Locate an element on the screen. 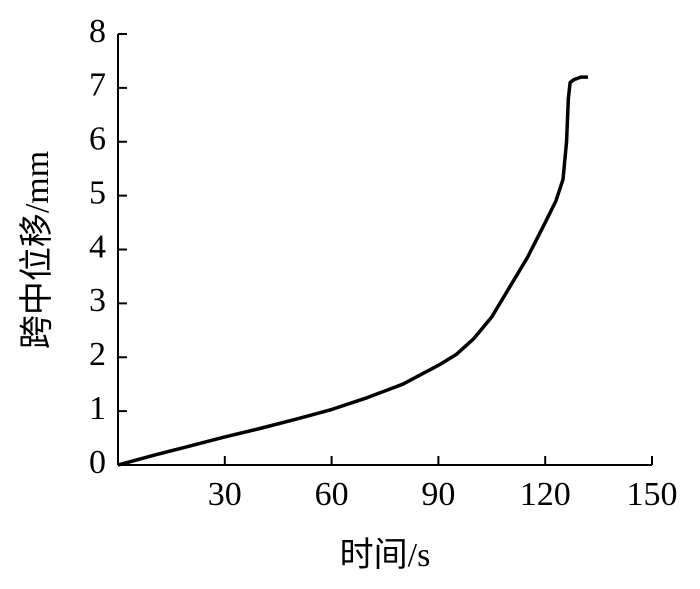 The height and width of the screenshot is (589, 700). y-tick-label: 6 is located at coordinates (97, 139).